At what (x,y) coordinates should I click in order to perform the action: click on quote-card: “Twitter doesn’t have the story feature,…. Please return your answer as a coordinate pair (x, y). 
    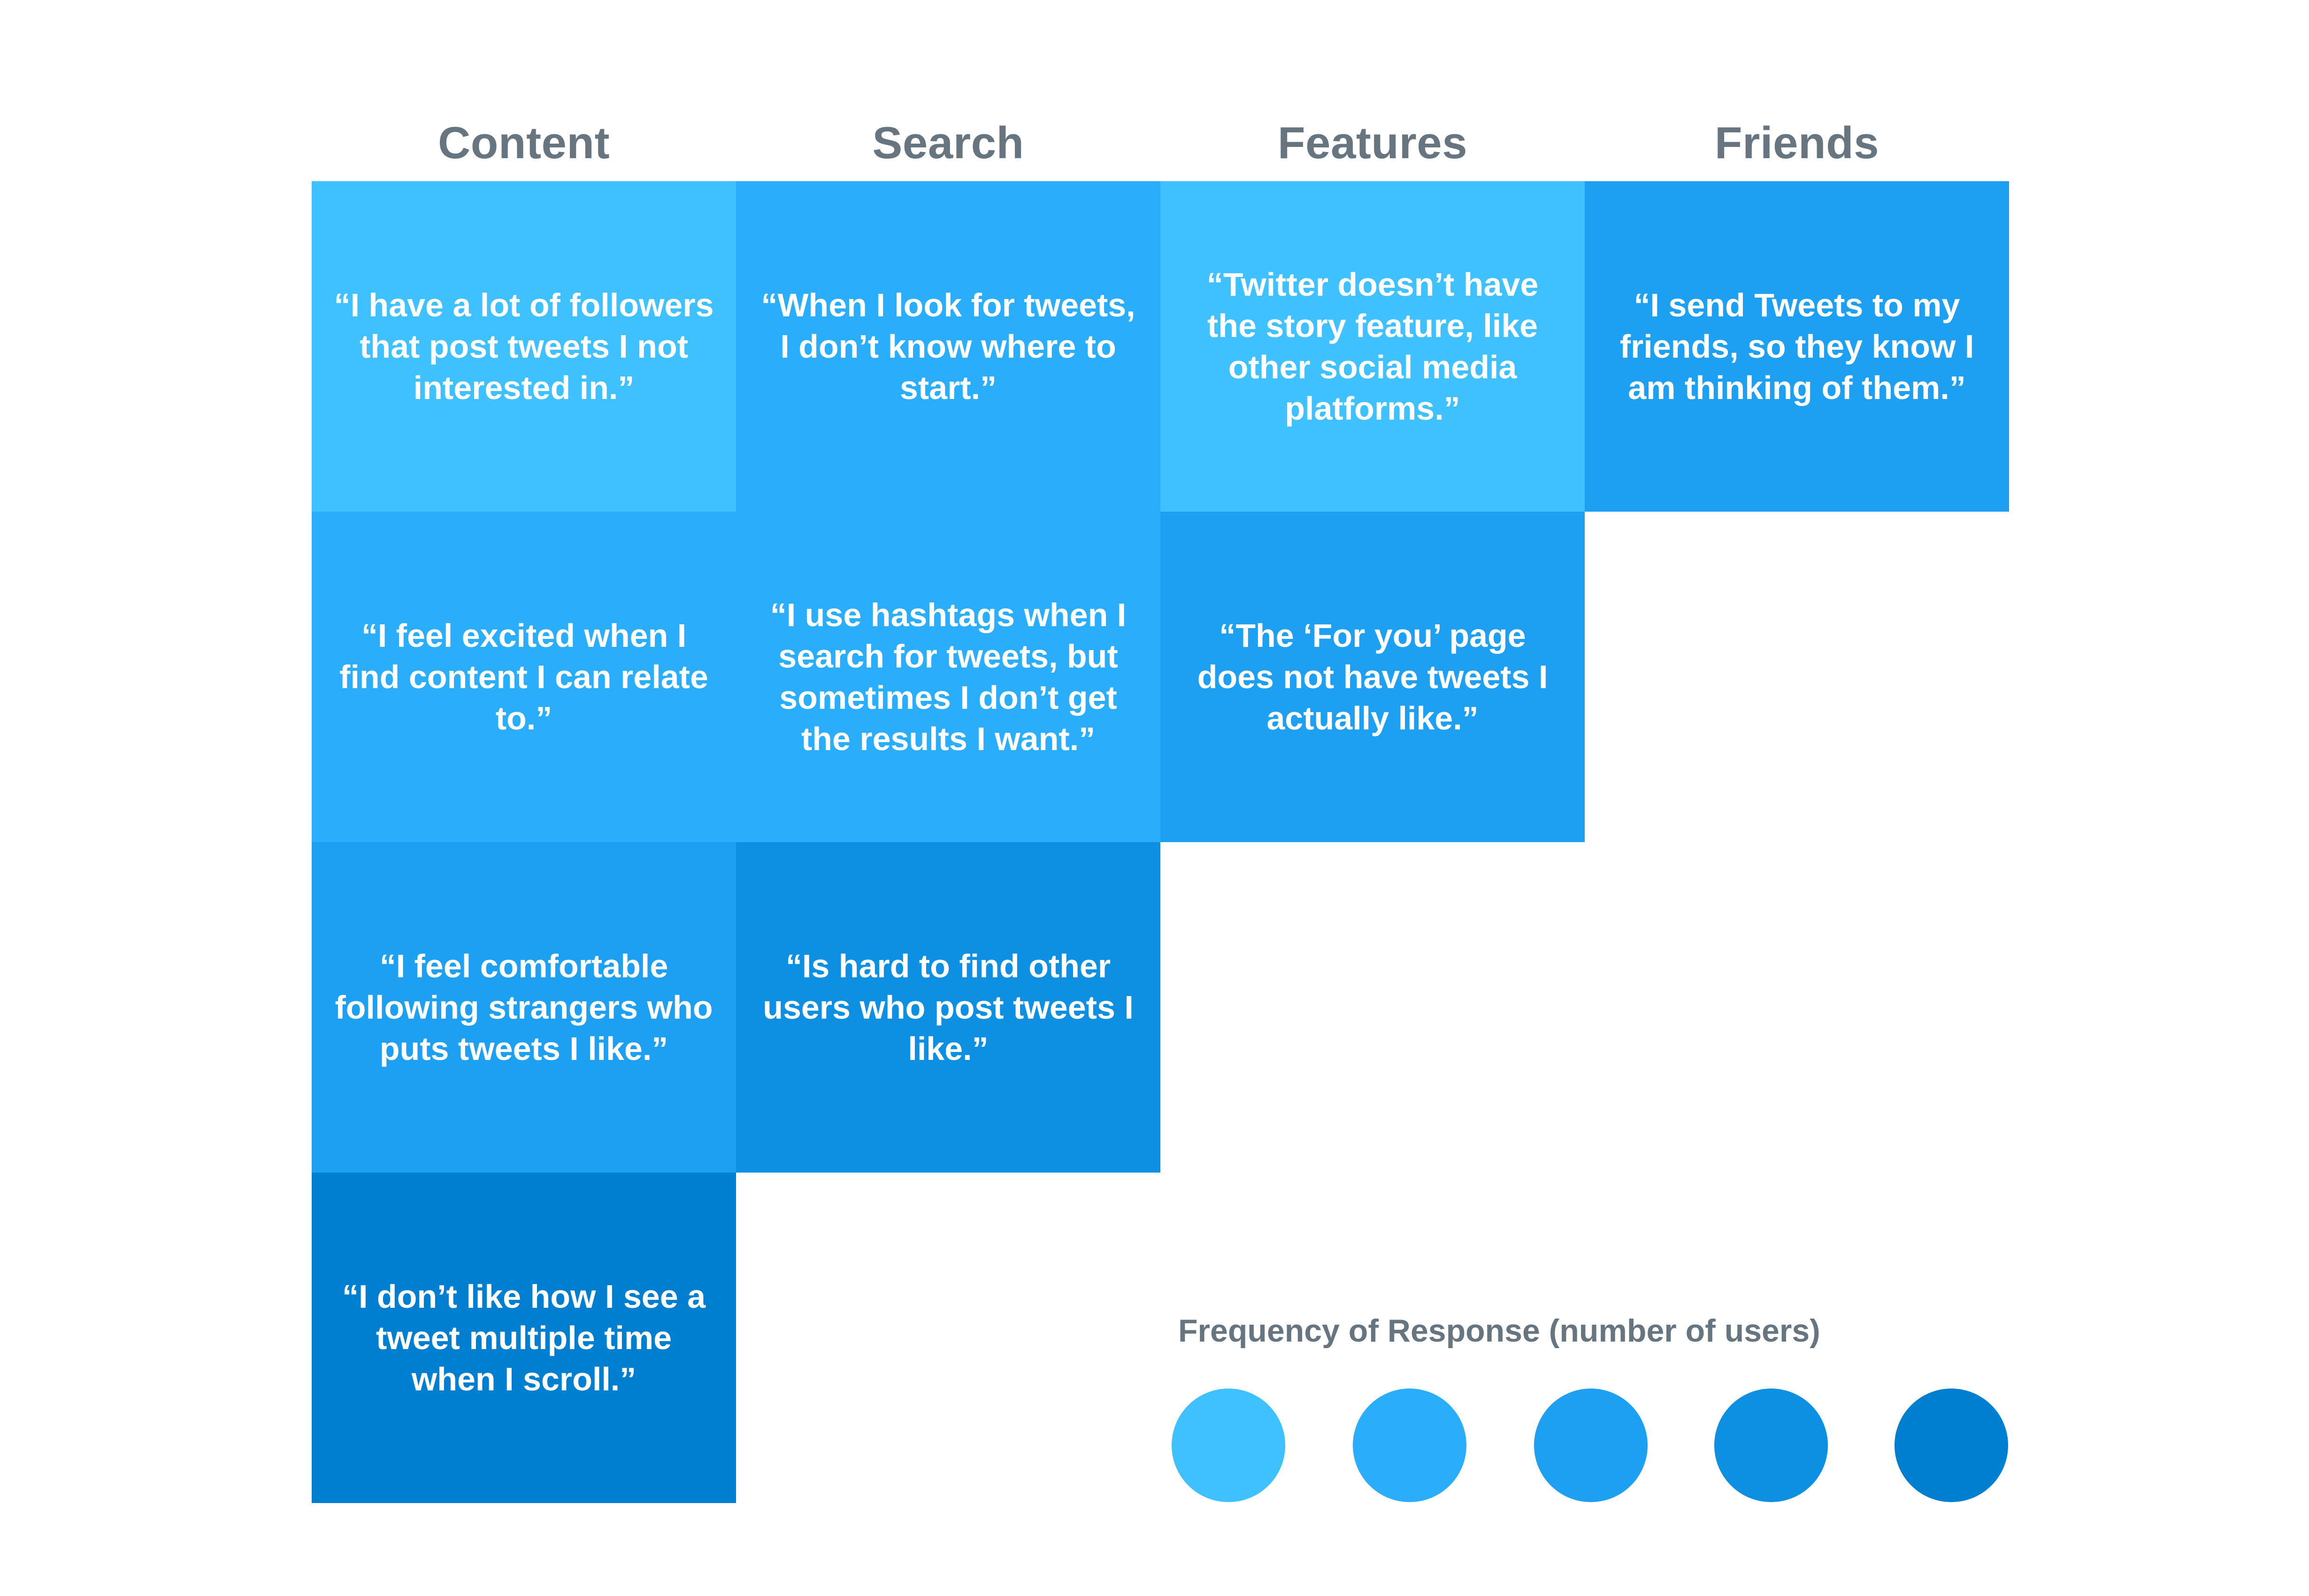
    Looking at the image, I should click on (1372, 347).